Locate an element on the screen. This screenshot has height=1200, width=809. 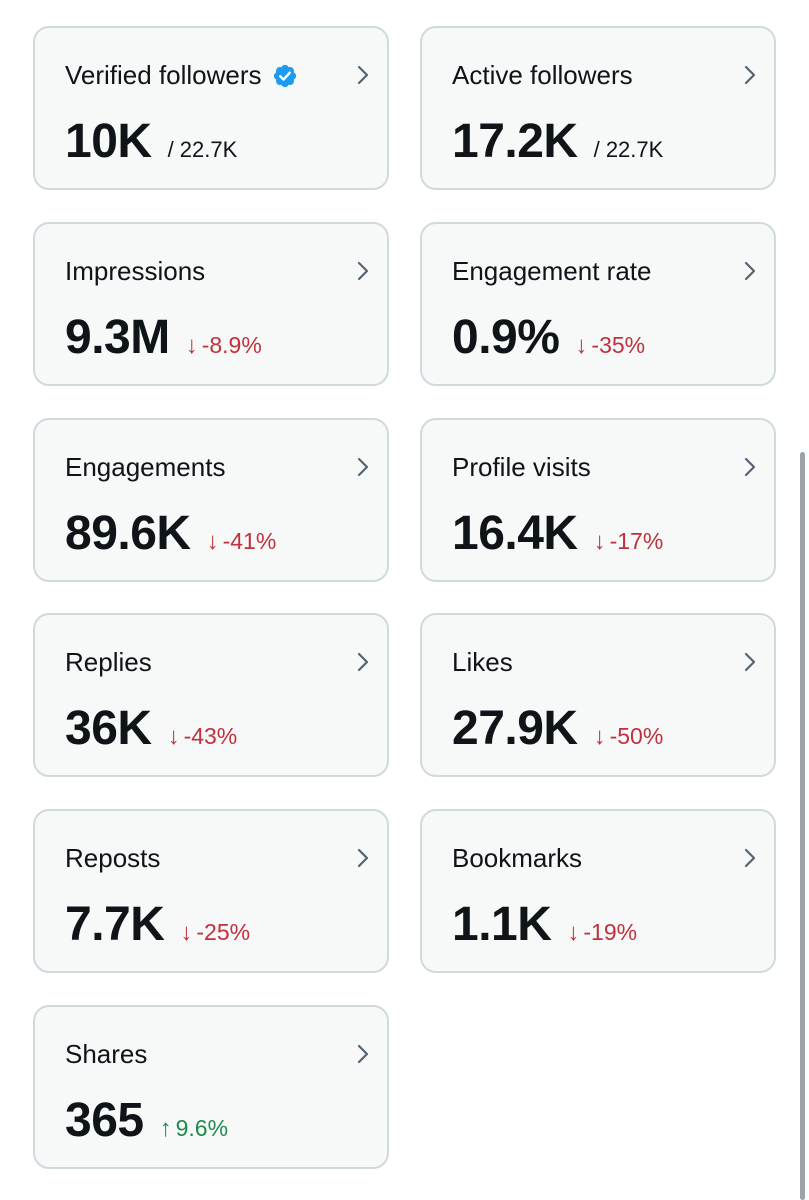
change-value: -35% is located at coordinates (618, 345).